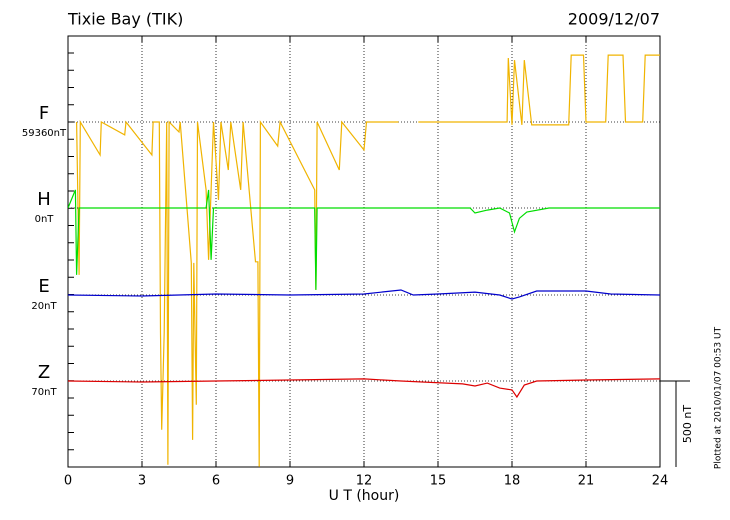 This screenshot has width=730, height=520. What do you see at coordinates (364, 481) in the screenshot?
I see `x-tick-label: 12` at bounding box center [364, 481].